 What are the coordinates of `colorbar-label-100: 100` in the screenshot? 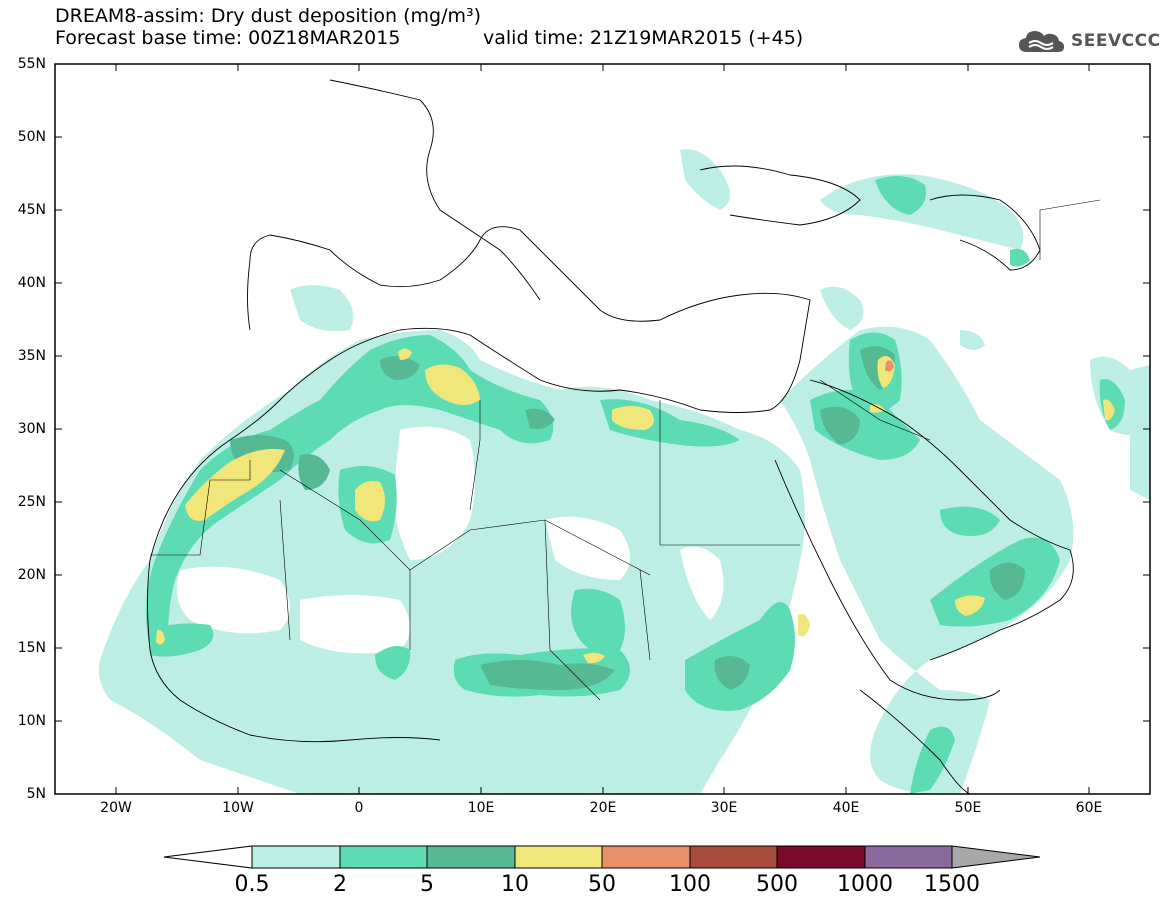 It's located at (690, 884).